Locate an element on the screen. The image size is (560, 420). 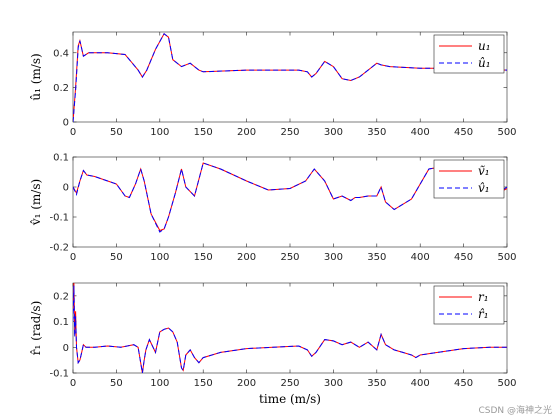
legend: u₁ û₁ is located at coordinates (469, 54).